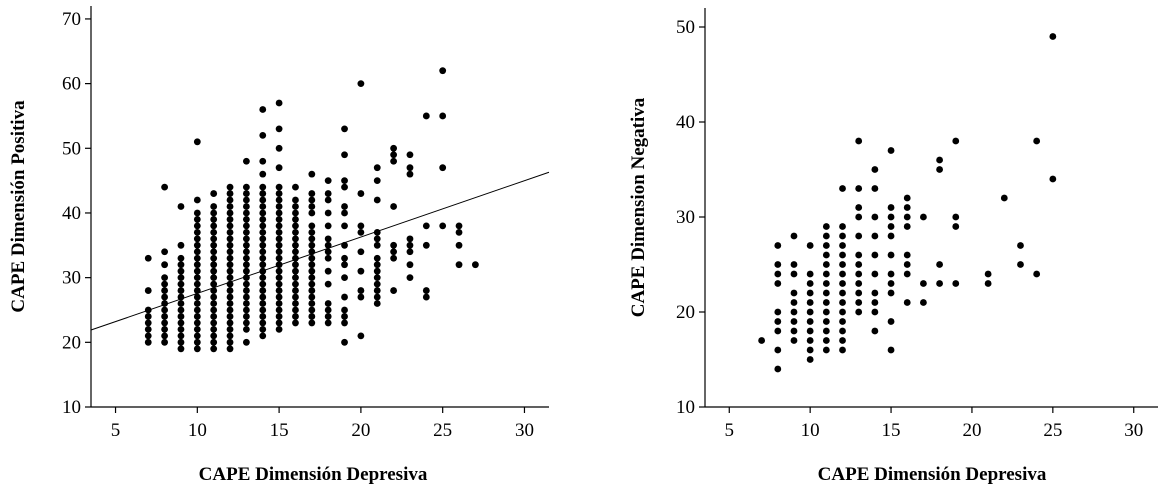 This screenshot has width=1162, height=491. Describe the element at coordinates (71, 278) in the screenshot. I see `y-tick-label: 30` at that location.